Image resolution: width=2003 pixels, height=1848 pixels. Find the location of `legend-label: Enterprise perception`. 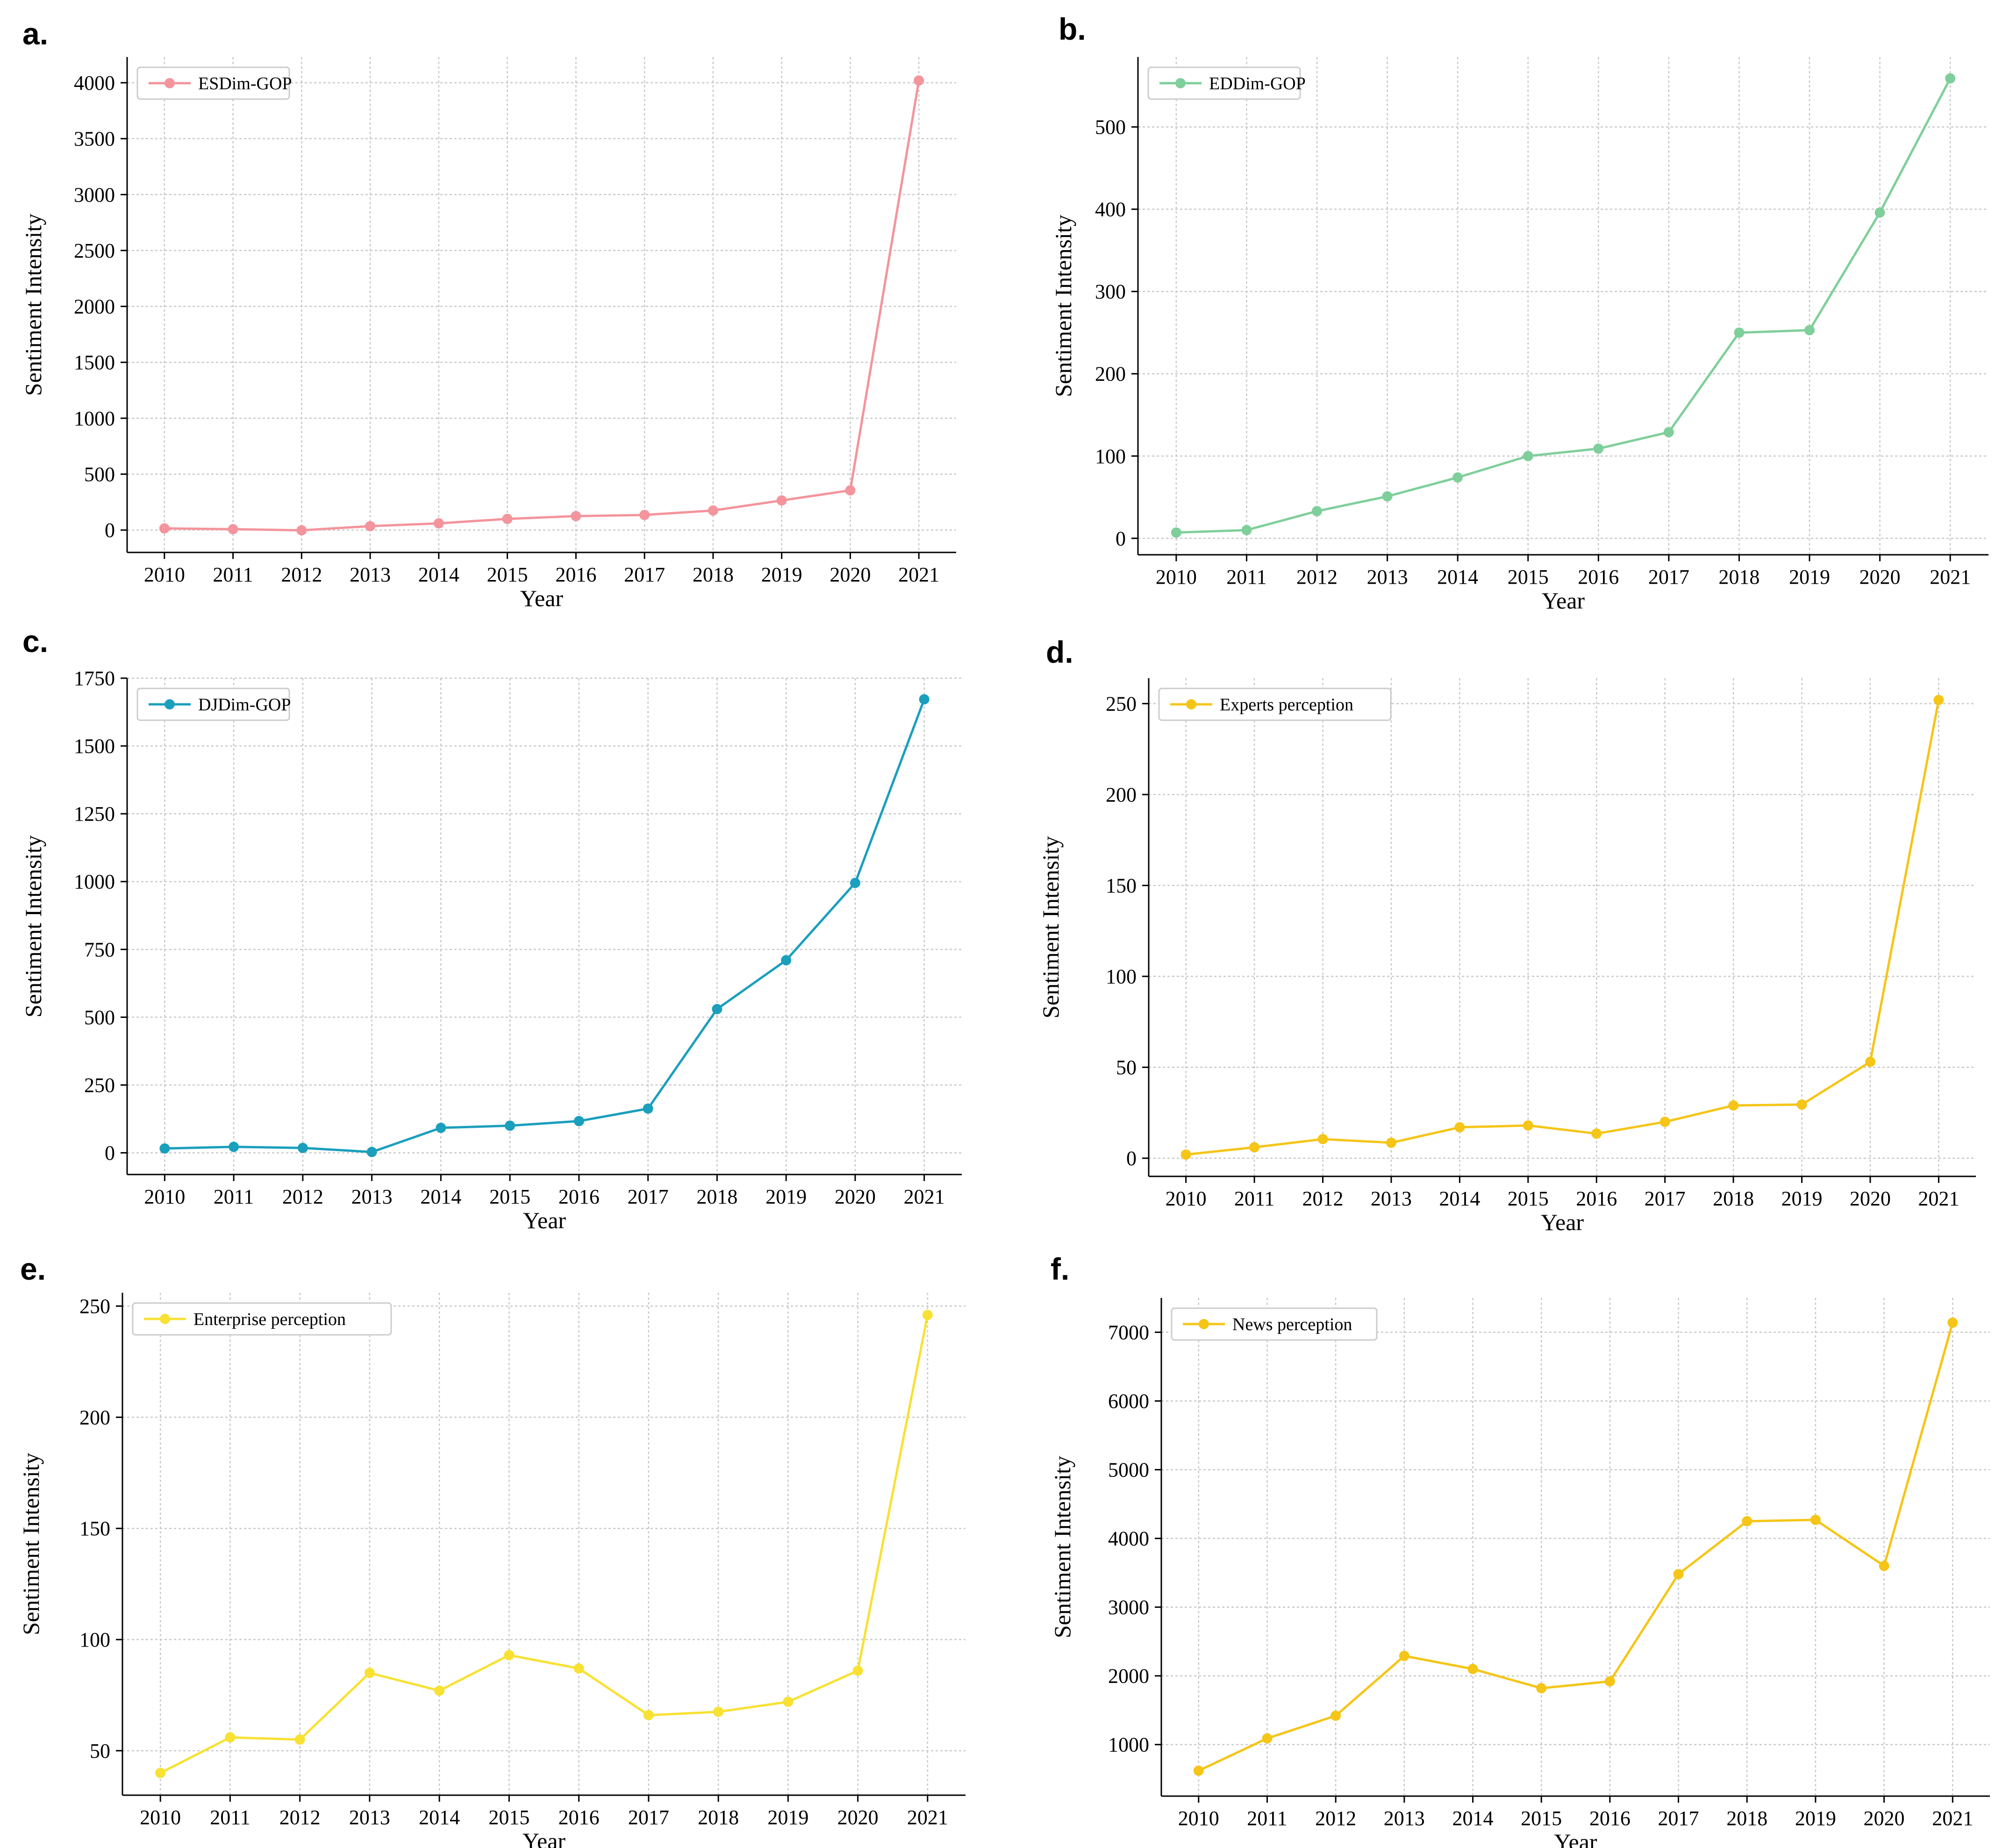

legend-label: Enterprise perception is located at coordinates (269, 1319).